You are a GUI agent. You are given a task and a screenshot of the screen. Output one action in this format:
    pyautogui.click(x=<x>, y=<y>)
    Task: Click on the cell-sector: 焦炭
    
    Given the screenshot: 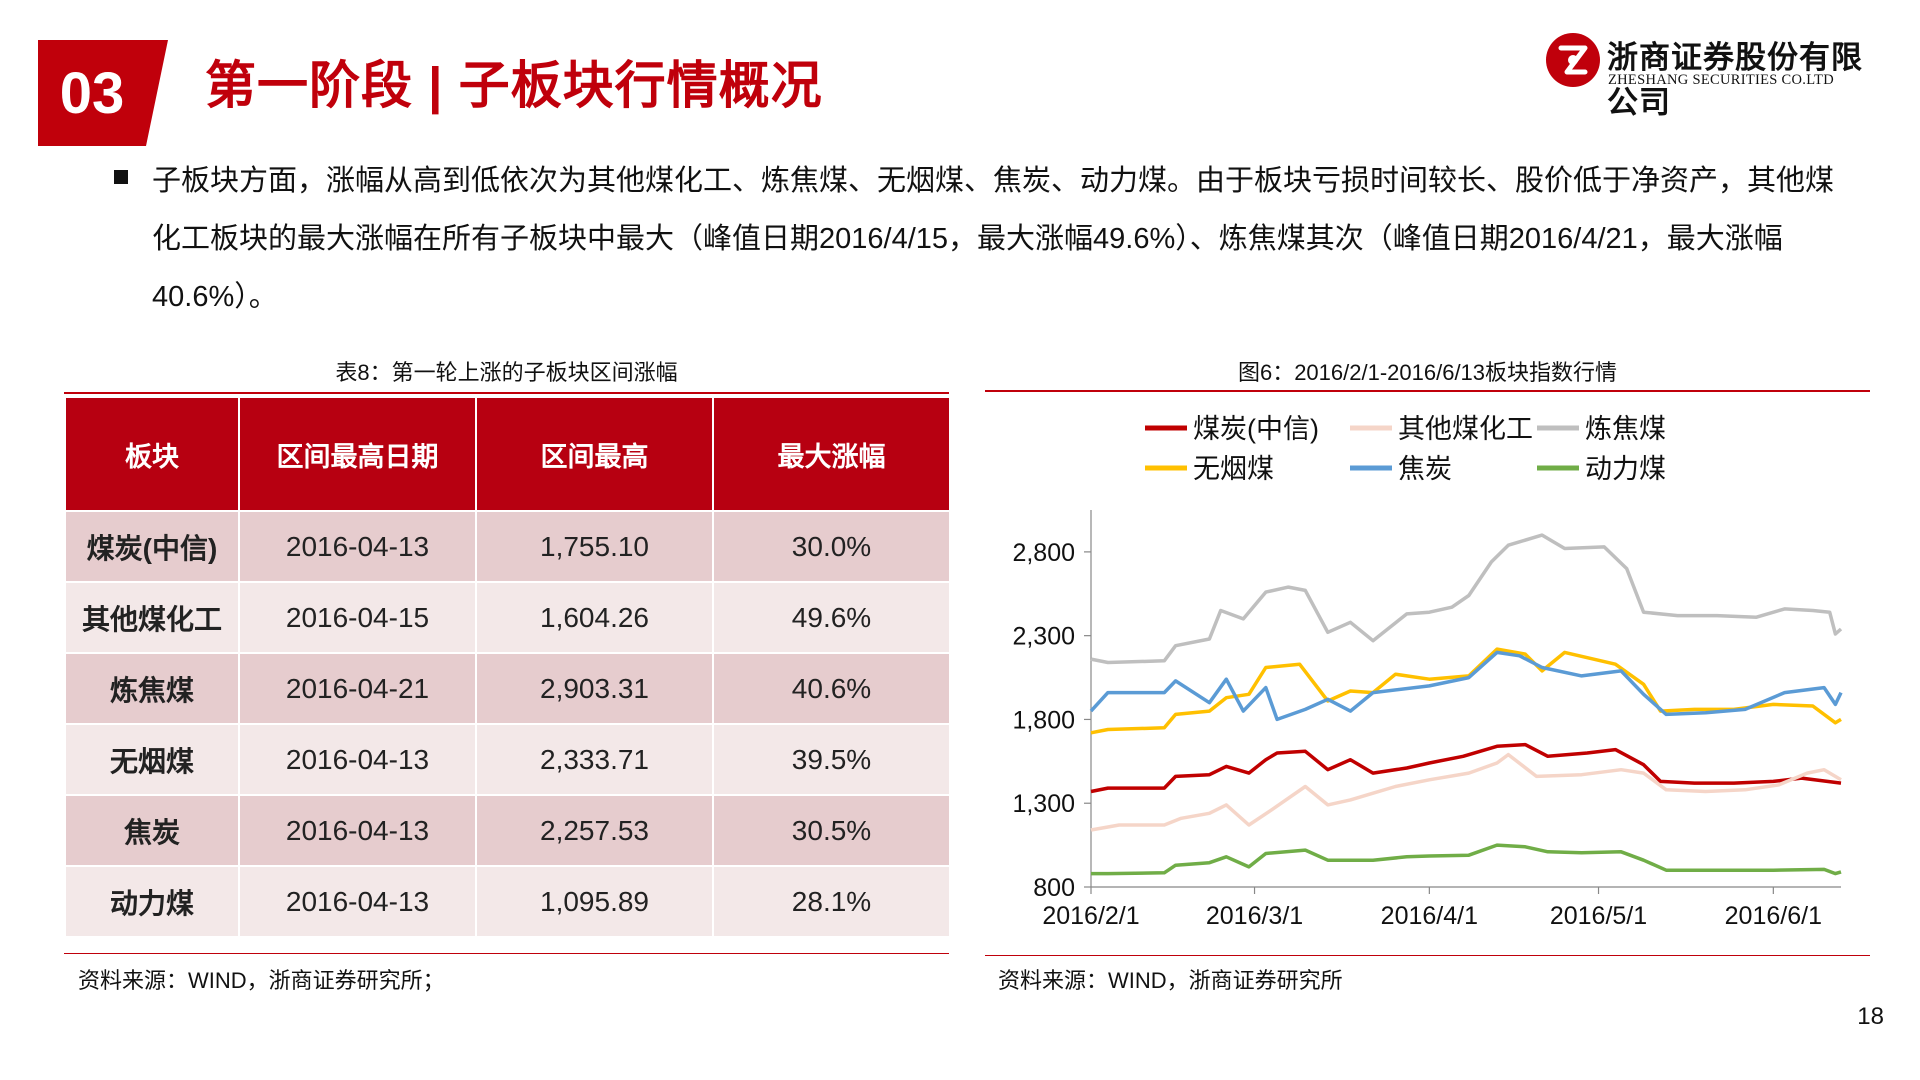 What is the action you would take?
    pyautogui.click(x=152, y=830)
    